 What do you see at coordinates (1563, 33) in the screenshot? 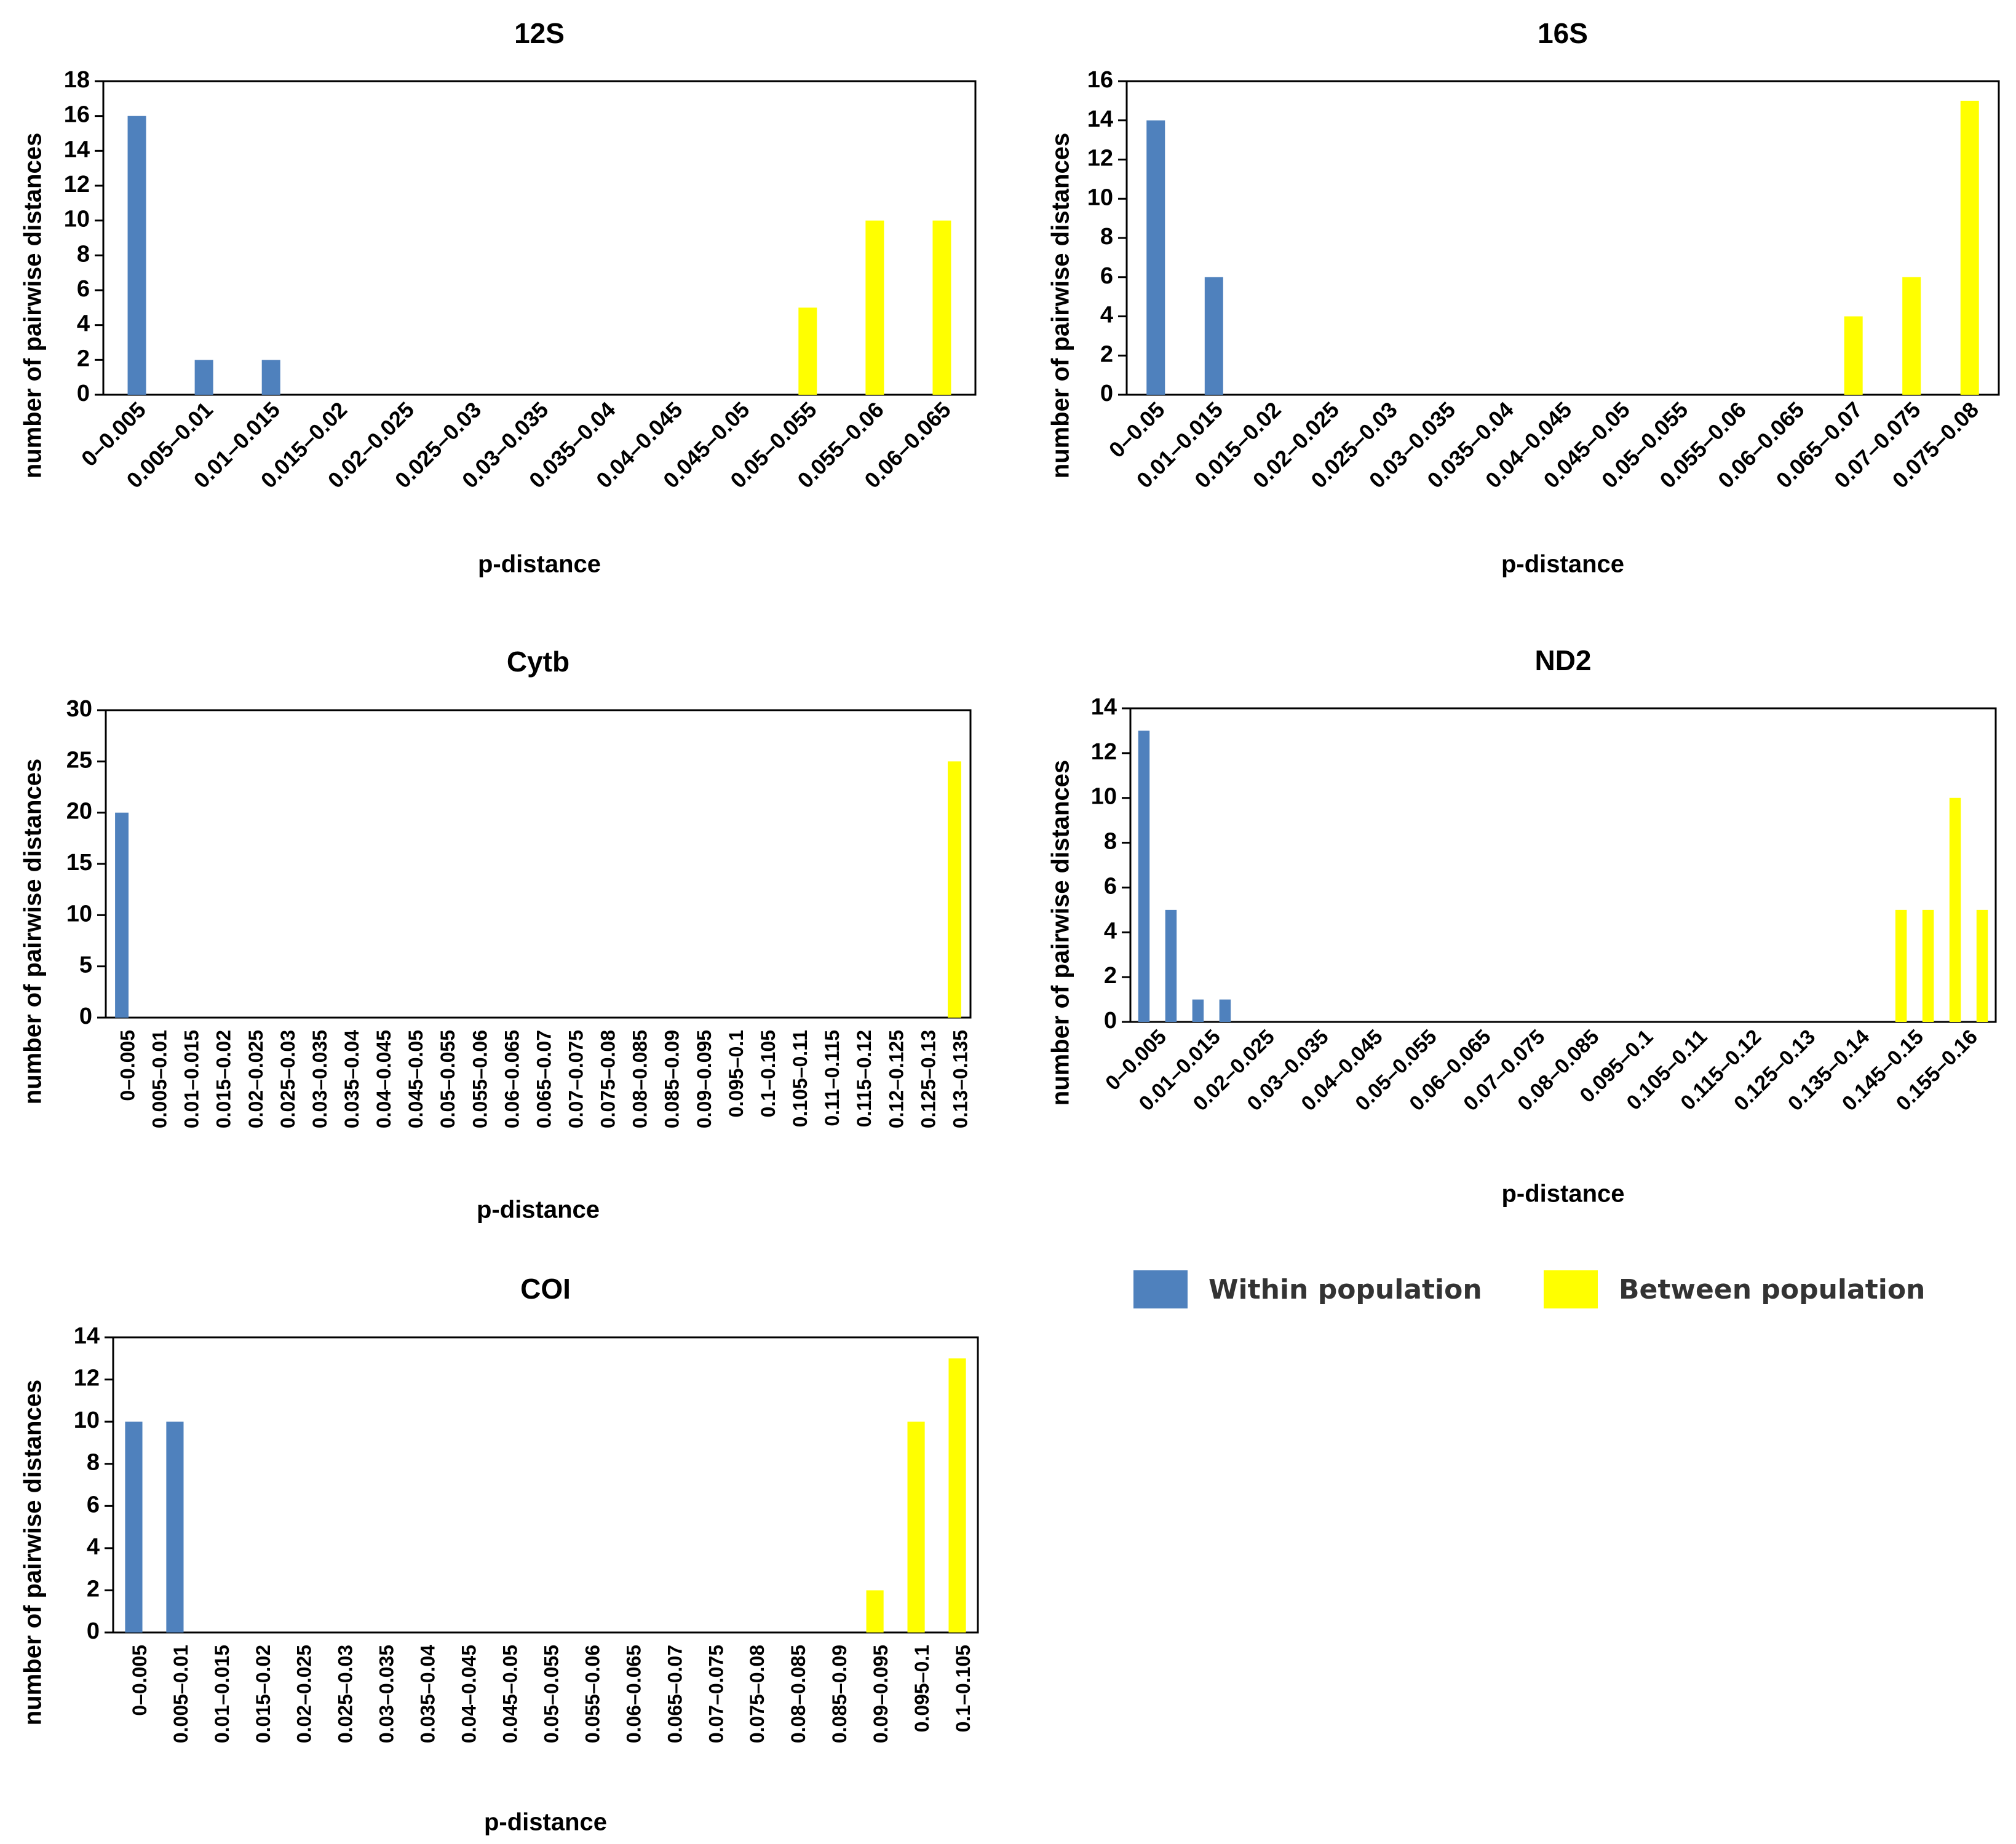
I see `chart-title: 16S` at bounding box center [1563, 33].